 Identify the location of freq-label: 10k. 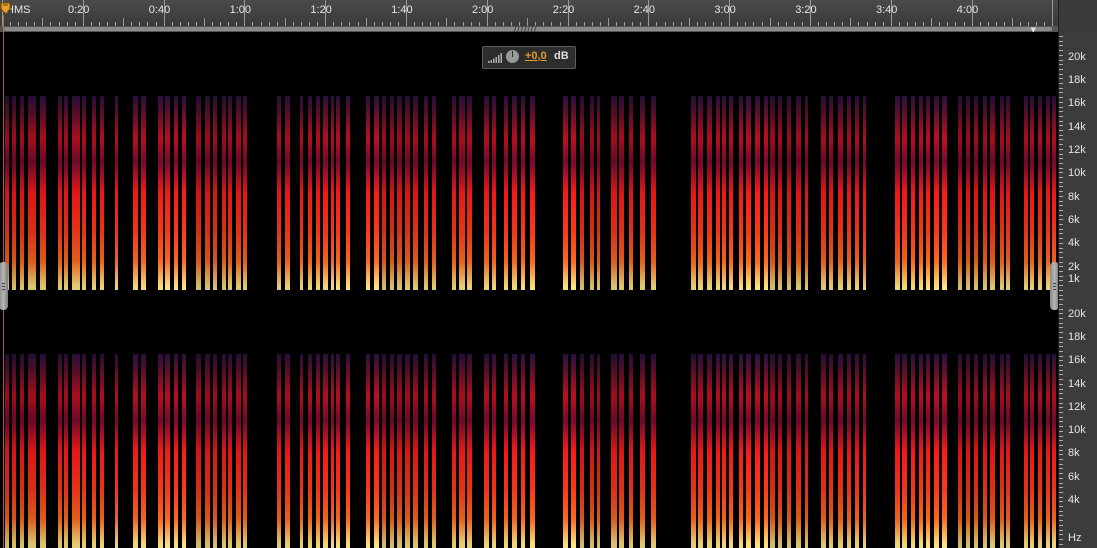
(1077, 173).